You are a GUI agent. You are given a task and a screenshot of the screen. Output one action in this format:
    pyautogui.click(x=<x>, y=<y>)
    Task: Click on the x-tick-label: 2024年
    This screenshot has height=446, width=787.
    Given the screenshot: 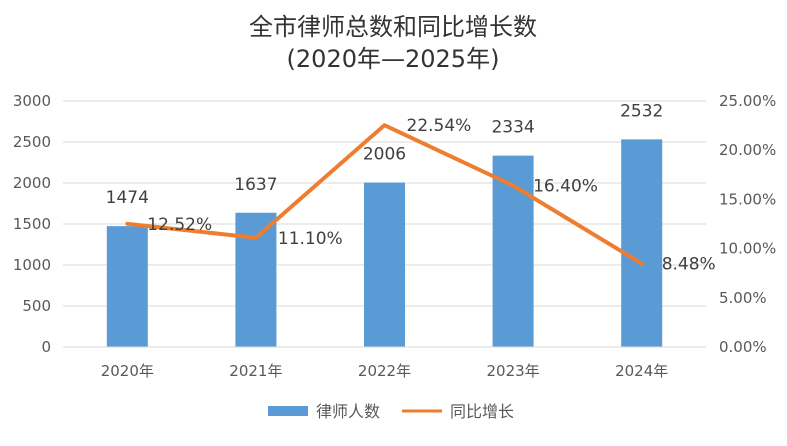 What is the action you would take?
    pyautogui.click(x=641, y=371)
    